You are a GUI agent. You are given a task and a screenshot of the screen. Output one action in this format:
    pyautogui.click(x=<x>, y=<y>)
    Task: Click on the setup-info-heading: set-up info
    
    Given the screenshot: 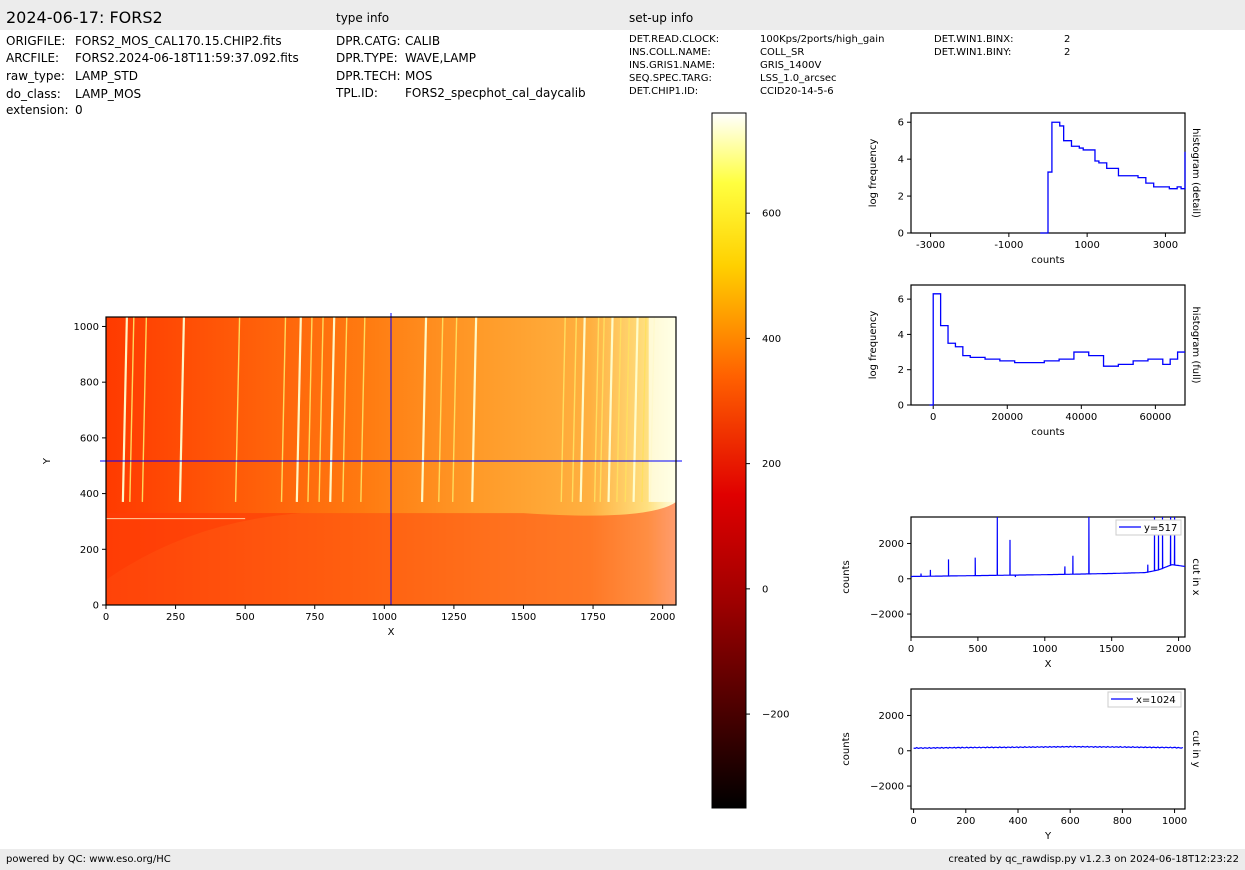 What is the action you would take?
    pyautogui.click(x=661, y=18)
    